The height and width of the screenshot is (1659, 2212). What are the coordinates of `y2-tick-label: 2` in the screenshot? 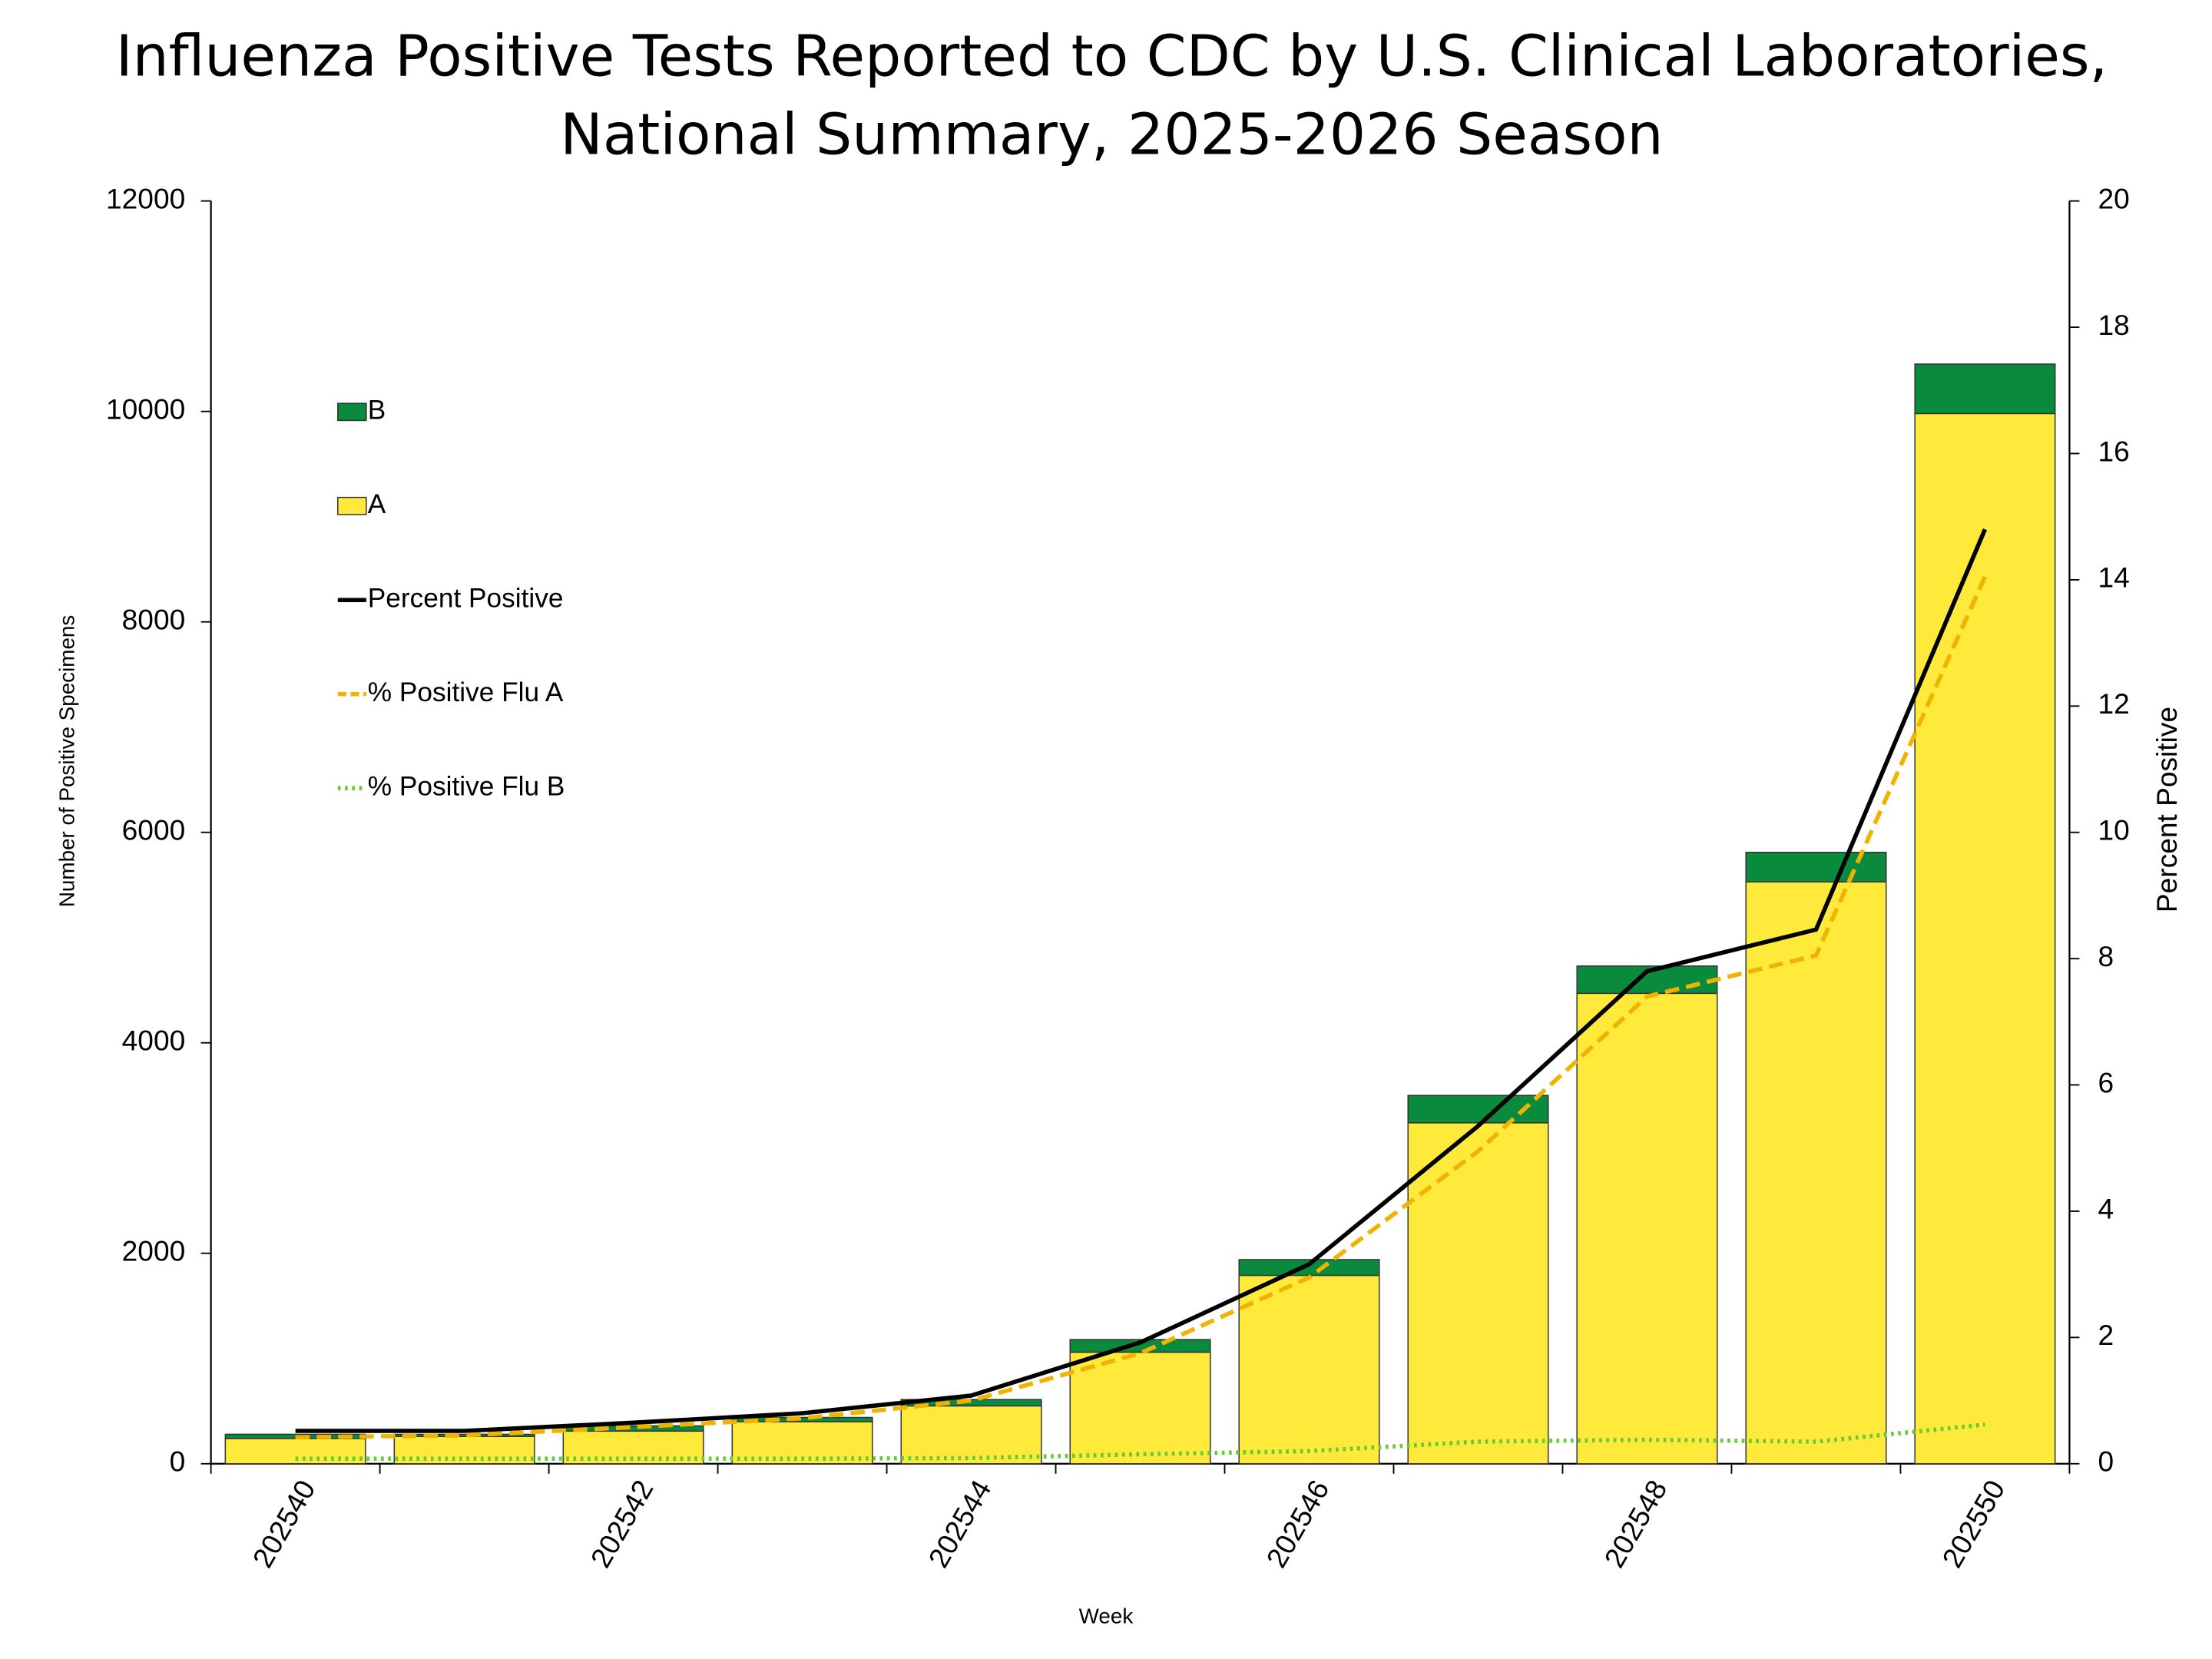 It's located at (2106, 1335).